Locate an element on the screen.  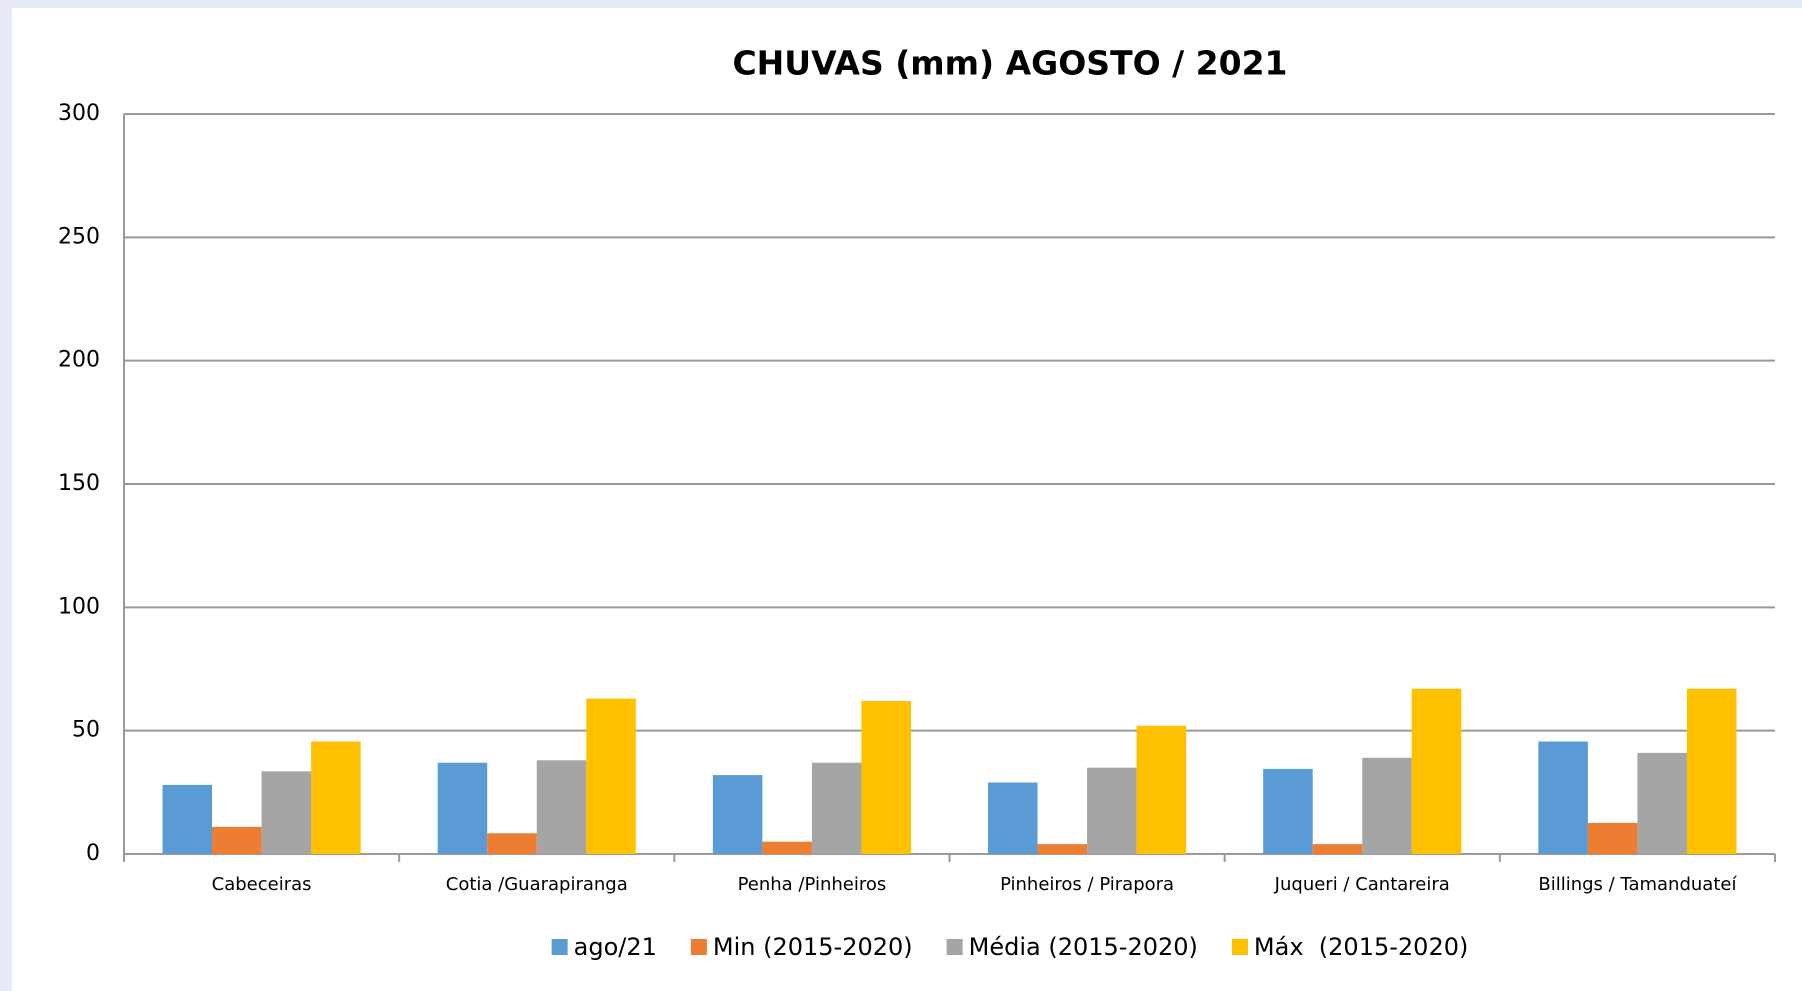
x-tick-label: Billings / Tamanduateí is located at coordinates (1637, 884).